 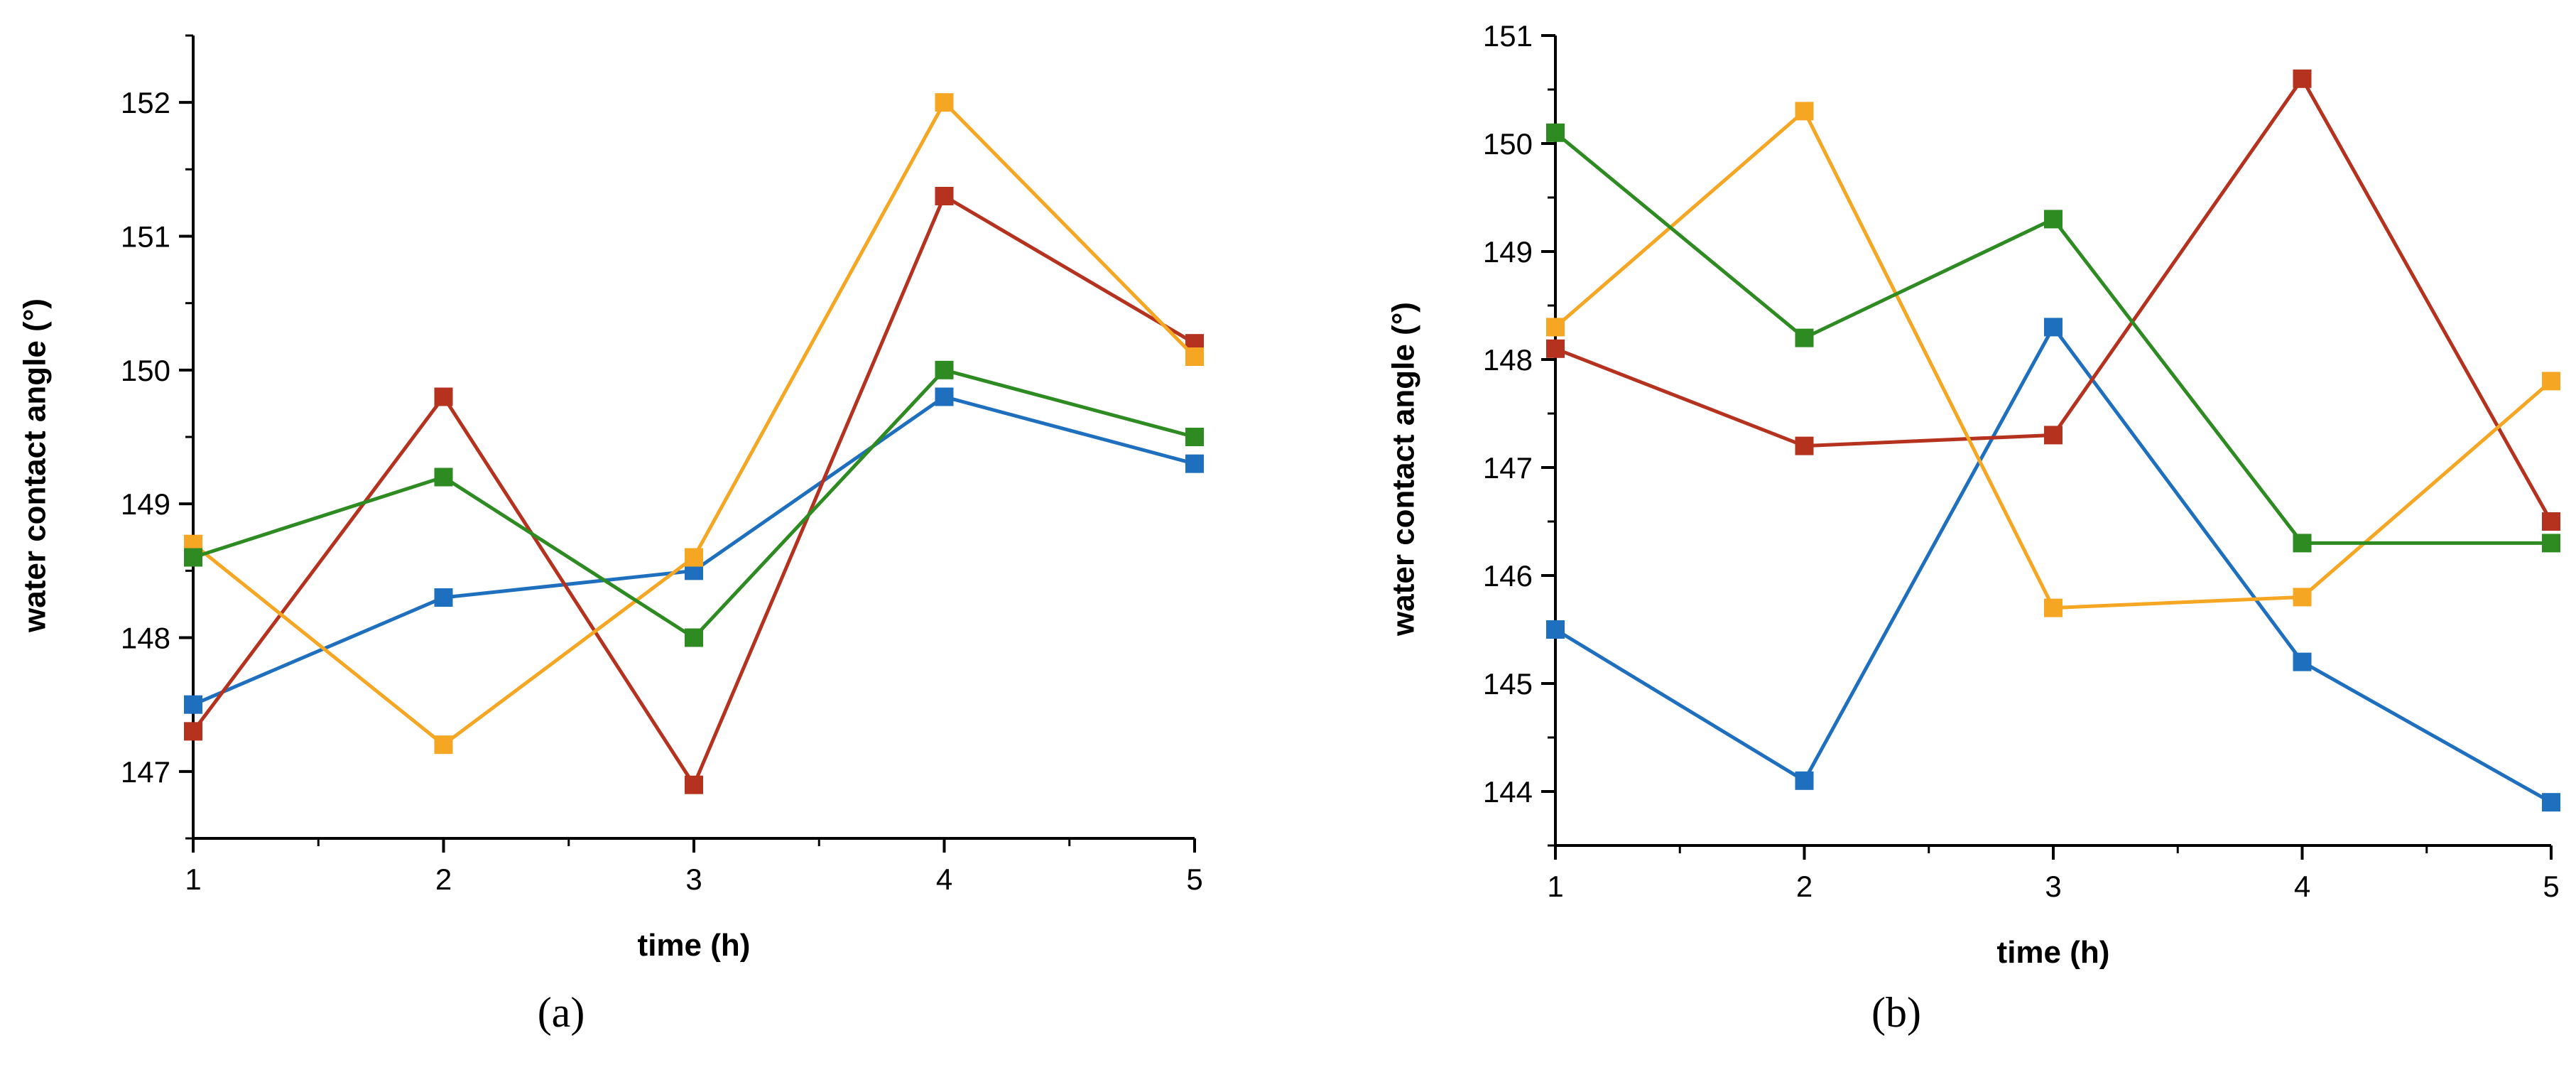 I want to click on chart-b-y-tick-label: 144, so click(x=1508, y=792).